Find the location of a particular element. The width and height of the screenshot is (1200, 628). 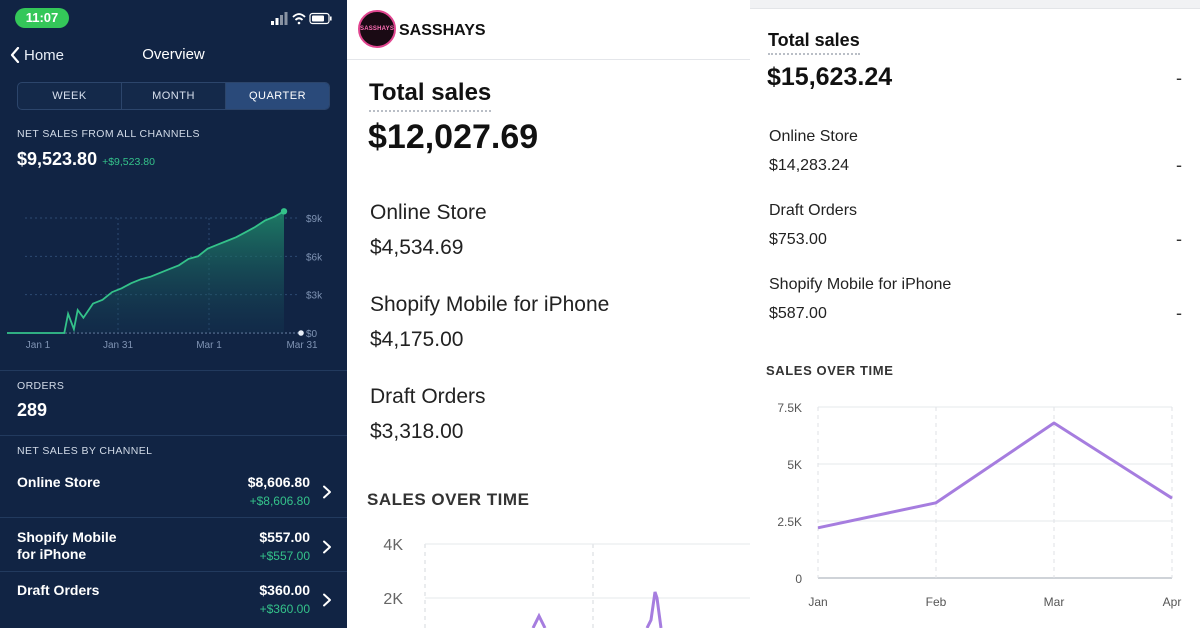

top-band is located at coordinates (975, 4).